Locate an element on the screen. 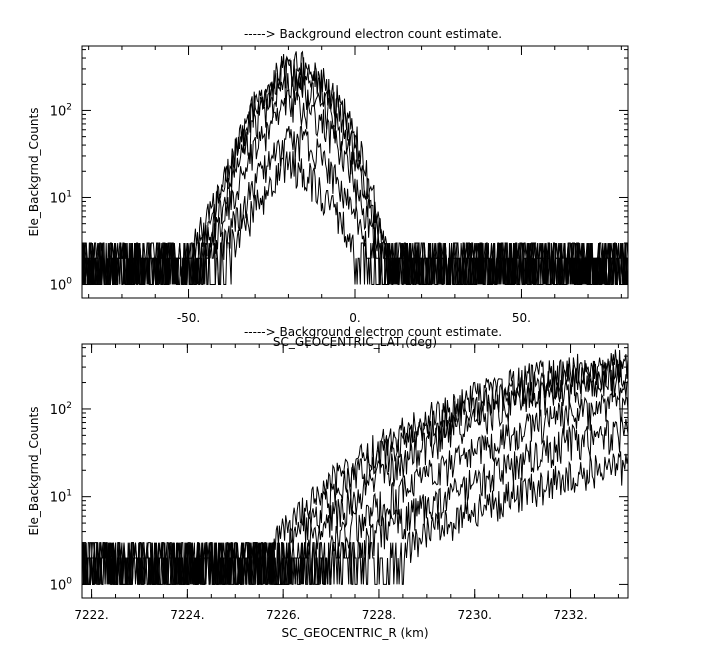  x-tick-label: 7232. is located at coordinates (570, 615).